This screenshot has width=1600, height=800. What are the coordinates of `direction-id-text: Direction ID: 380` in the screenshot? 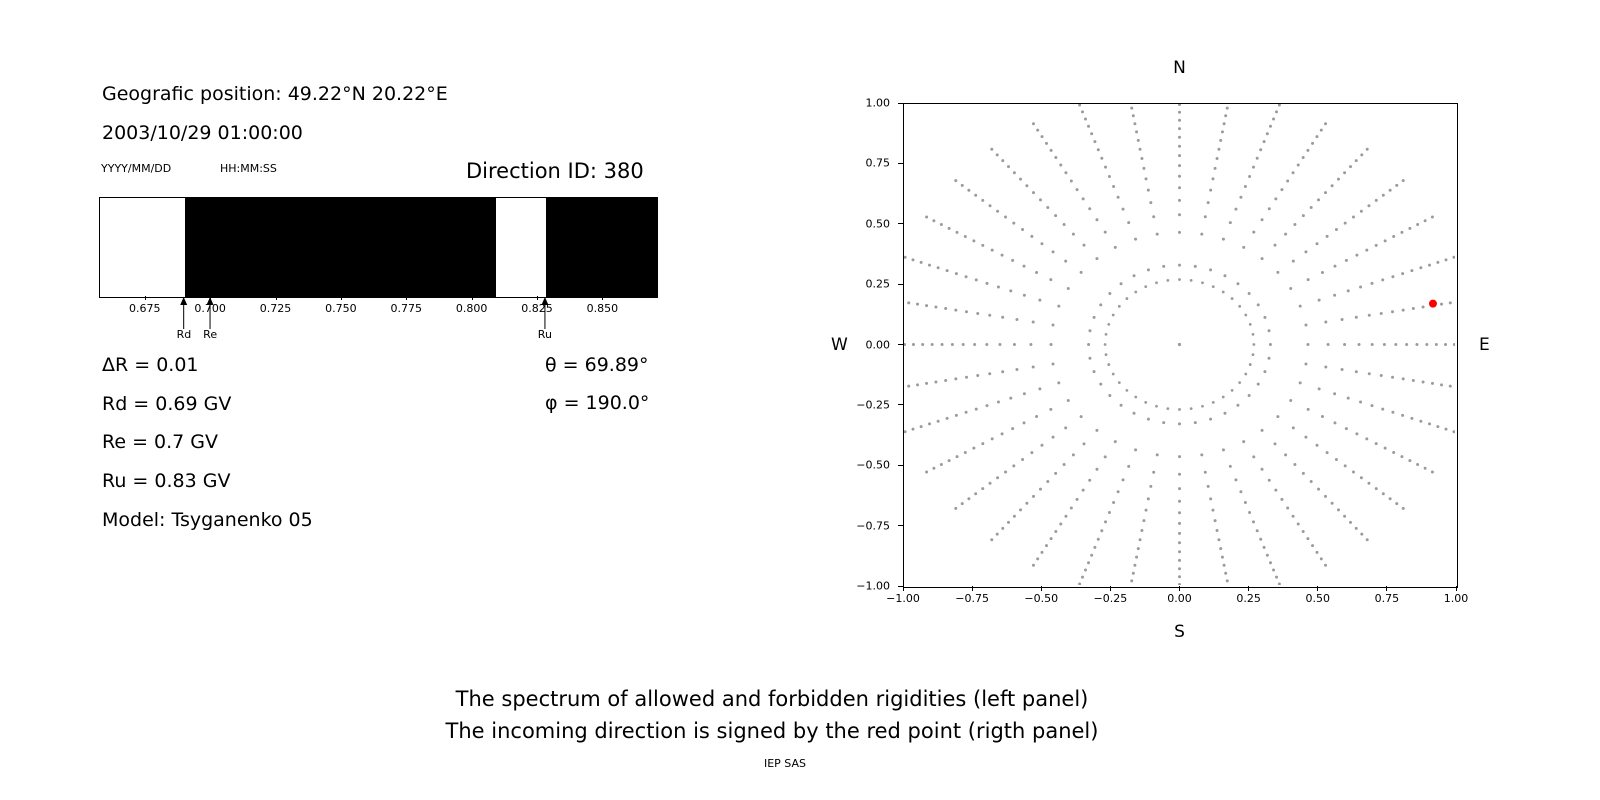 It's located at (555, 171).